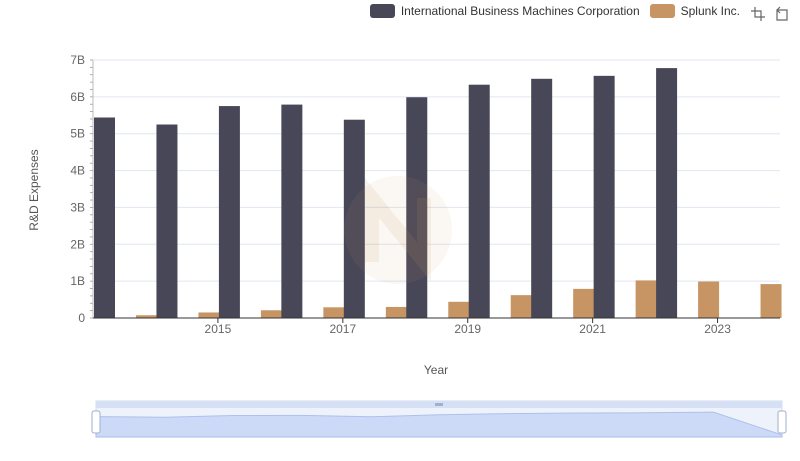 This screenshot has width=800, height=461. I want to click on x-tick-label: 2019, so click(467, 329).